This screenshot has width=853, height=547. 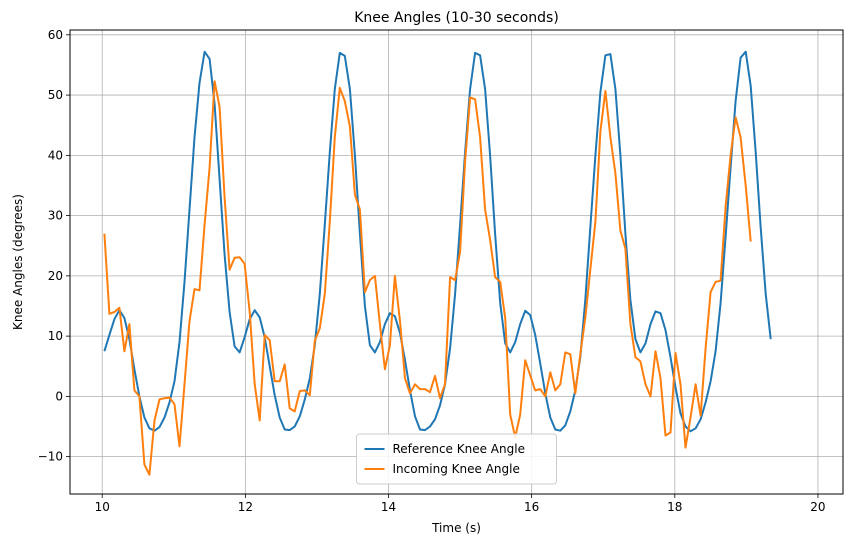 I want to click on x-axis-title: Time (s), so click(x=456, y=528).